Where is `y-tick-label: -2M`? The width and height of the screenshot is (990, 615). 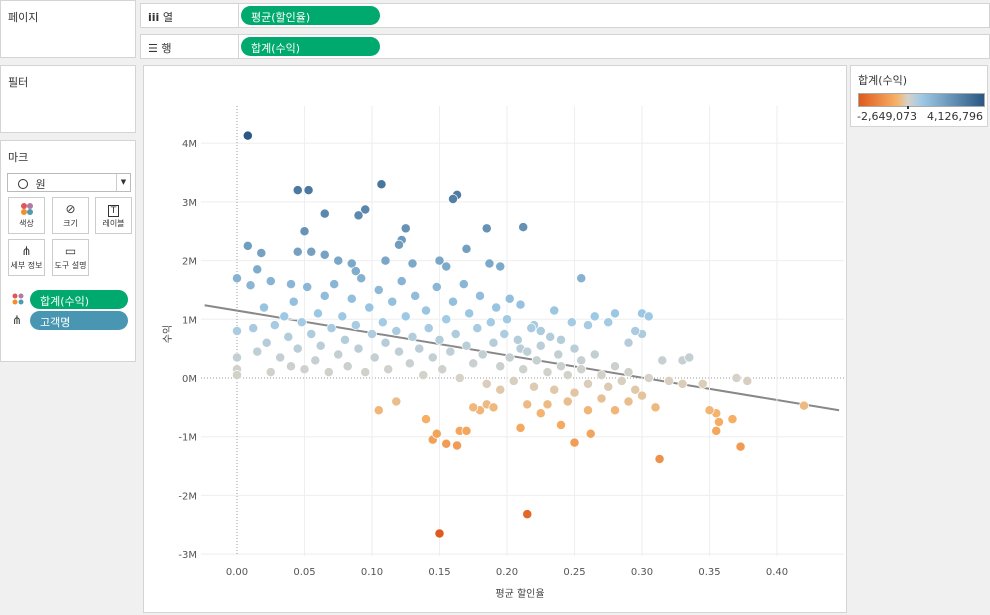 y-tick-label: -2M is located at coordinates (187, 496).